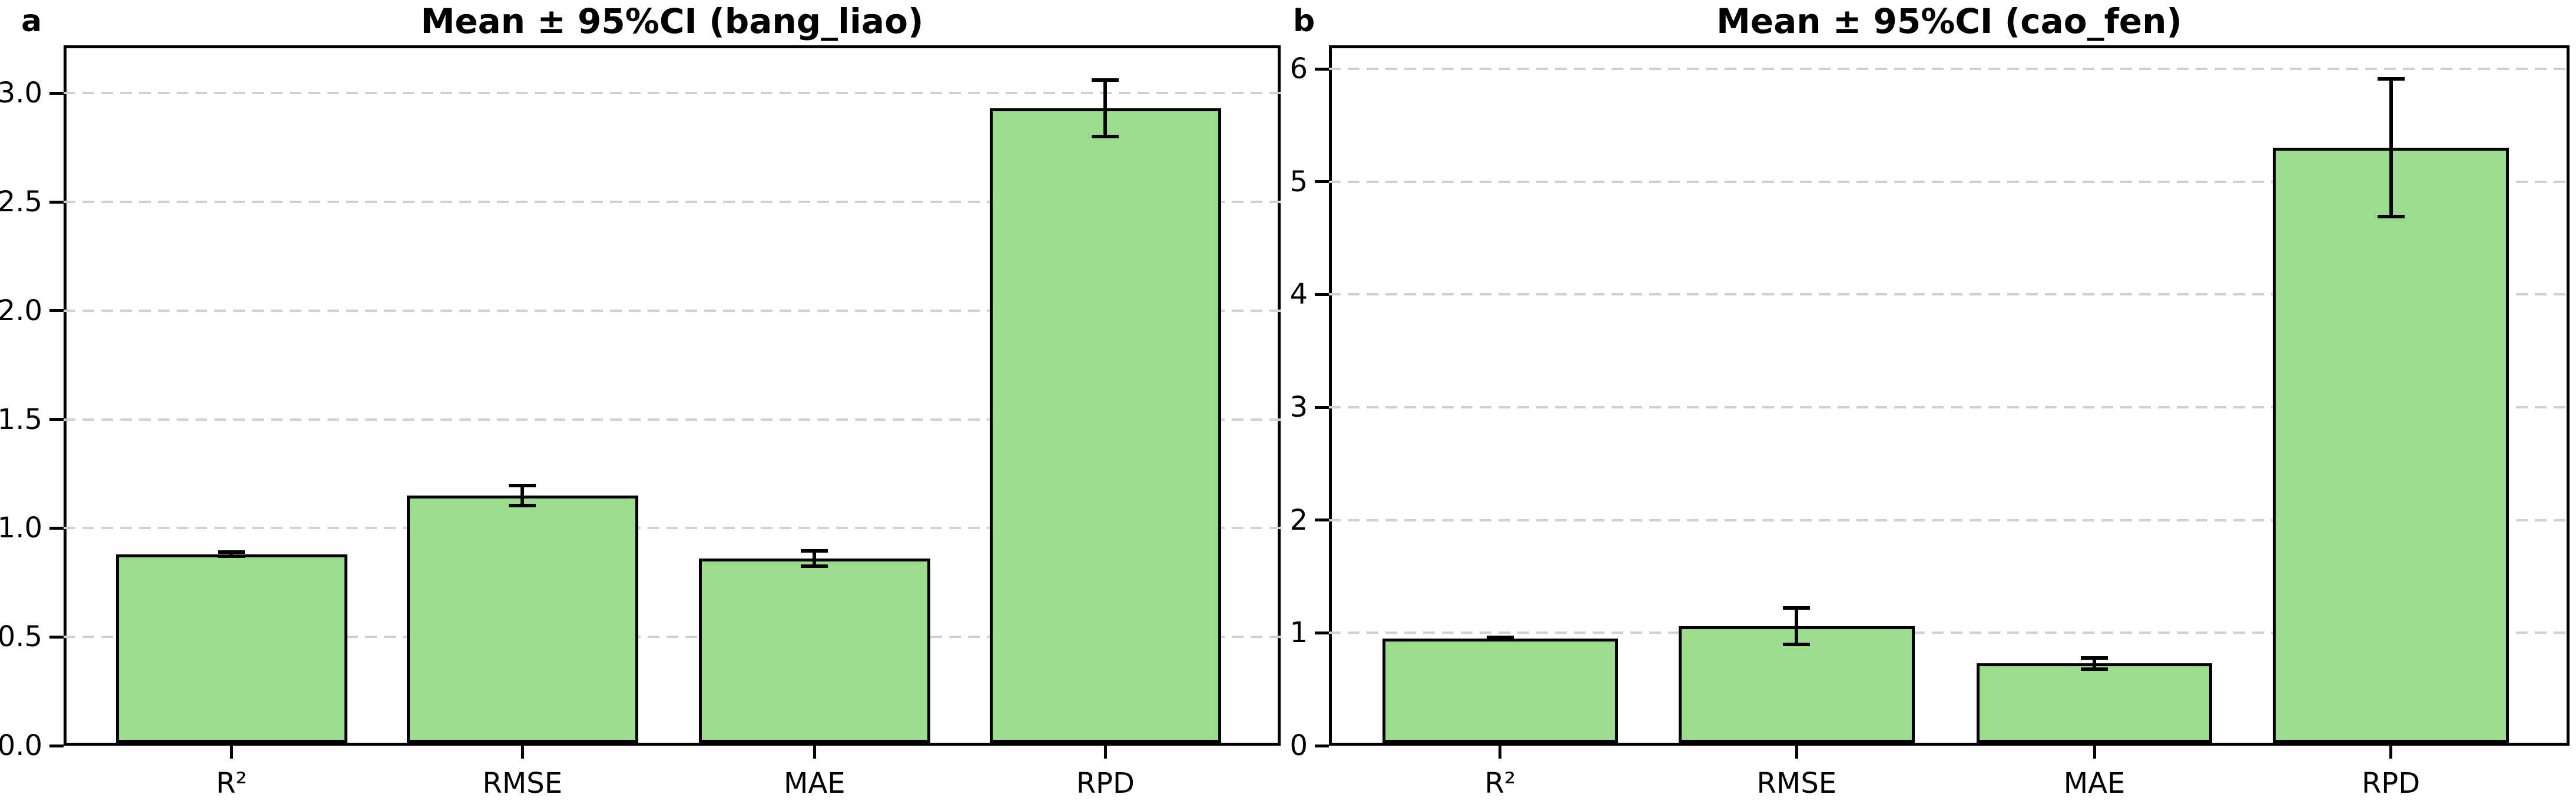  I want to click on x-tick-label-a-1: RMSE, so click(522, 783).